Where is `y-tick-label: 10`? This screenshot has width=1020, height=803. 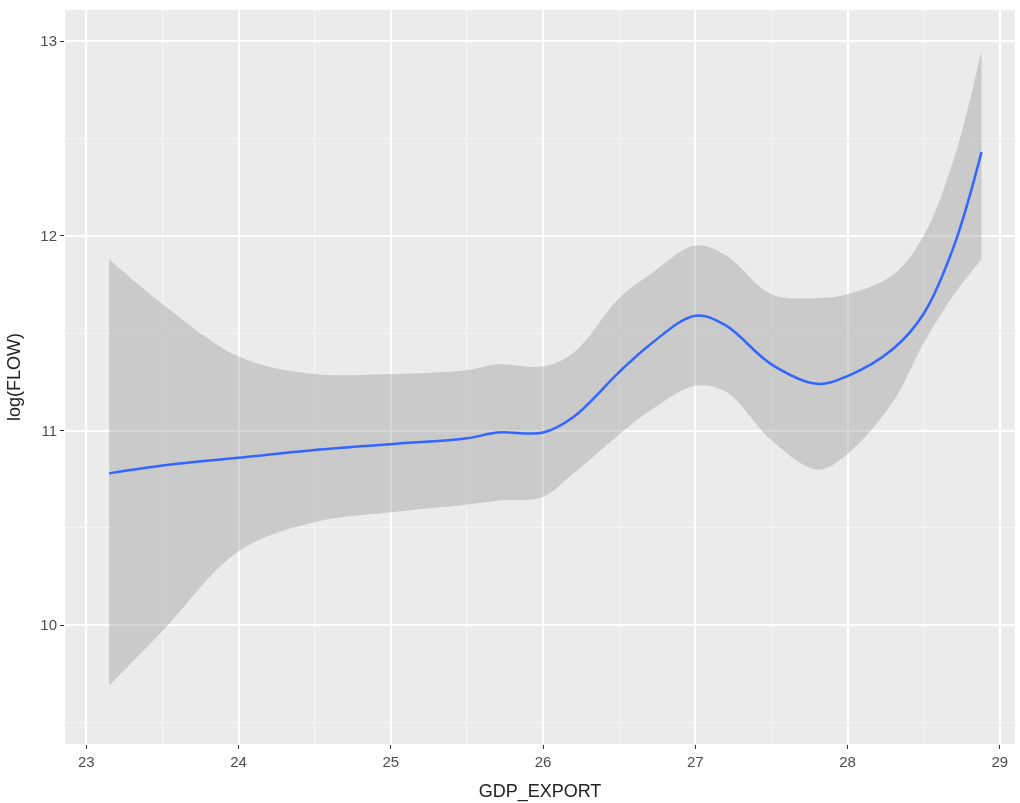
y-tick-label: 10 is located at coordinates (48, 625).